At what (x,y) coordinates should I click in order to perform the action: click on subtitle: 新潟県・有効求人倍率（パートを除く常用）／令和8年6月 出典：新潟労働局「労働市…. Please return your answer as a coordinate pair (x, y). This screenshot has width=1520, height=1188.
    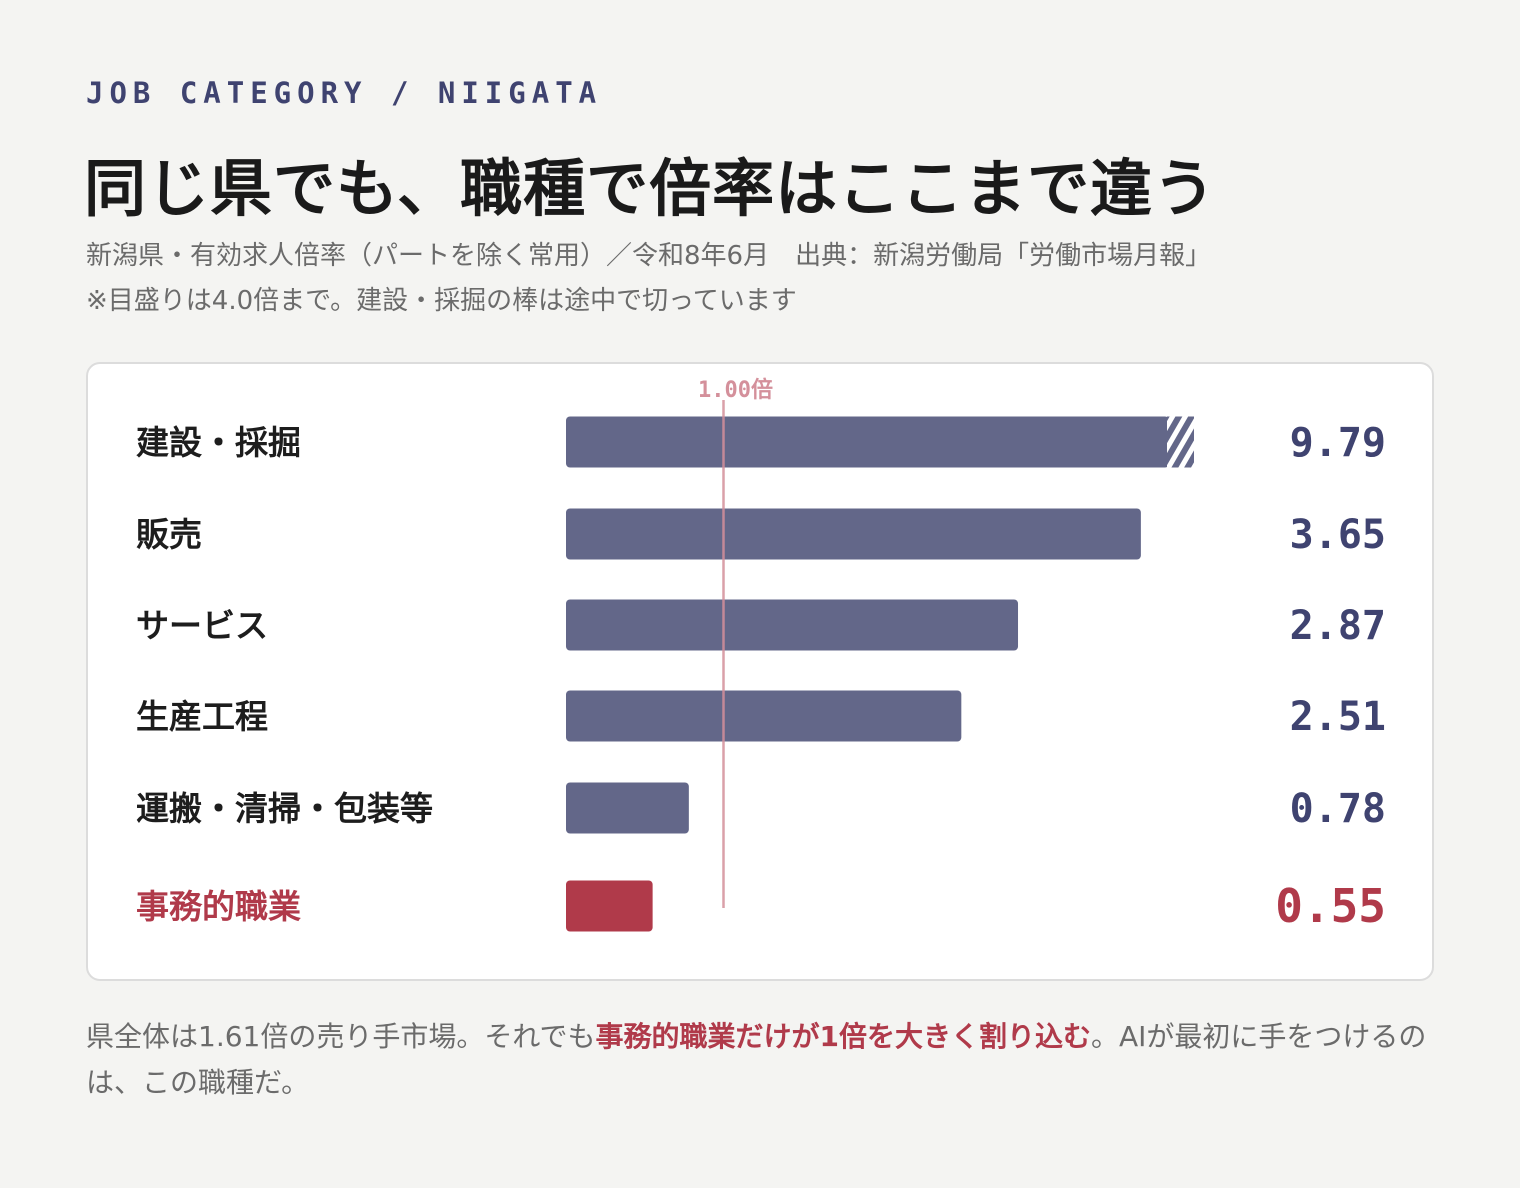
    Looking at the image, I should click on (648, 279).